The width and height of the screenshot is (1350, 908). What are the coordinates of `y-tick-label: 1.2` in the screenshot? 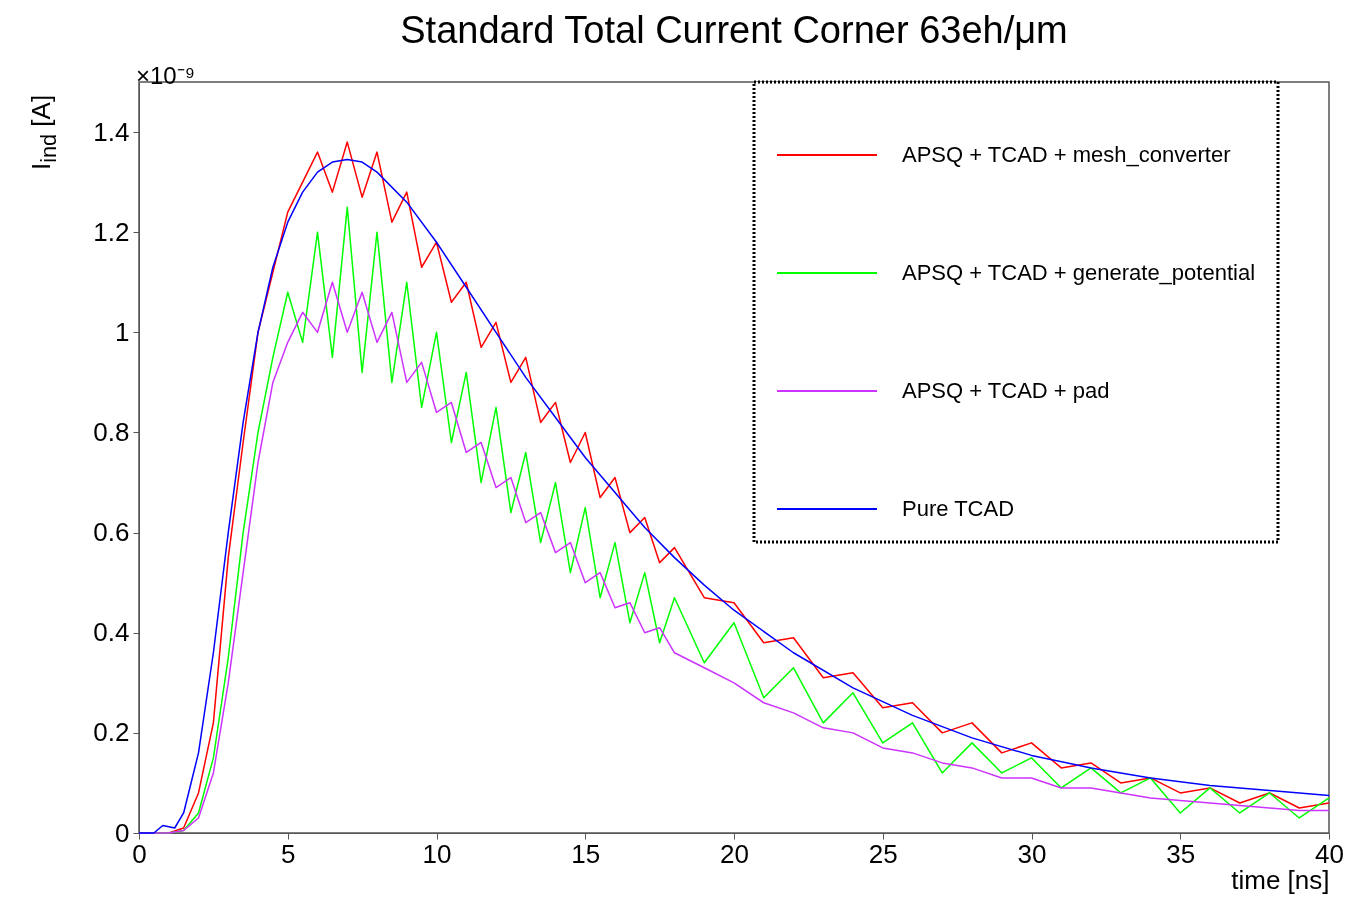 It's located at (111, 231).